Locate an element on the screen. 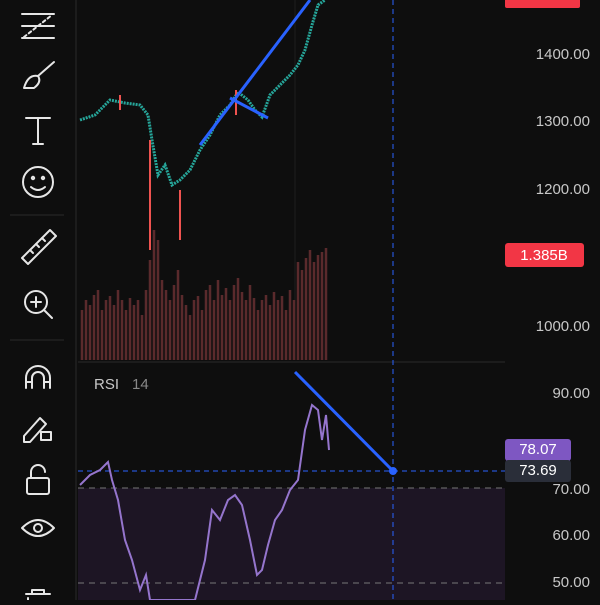  crosshair-badge is located at coordinates (538, 471).